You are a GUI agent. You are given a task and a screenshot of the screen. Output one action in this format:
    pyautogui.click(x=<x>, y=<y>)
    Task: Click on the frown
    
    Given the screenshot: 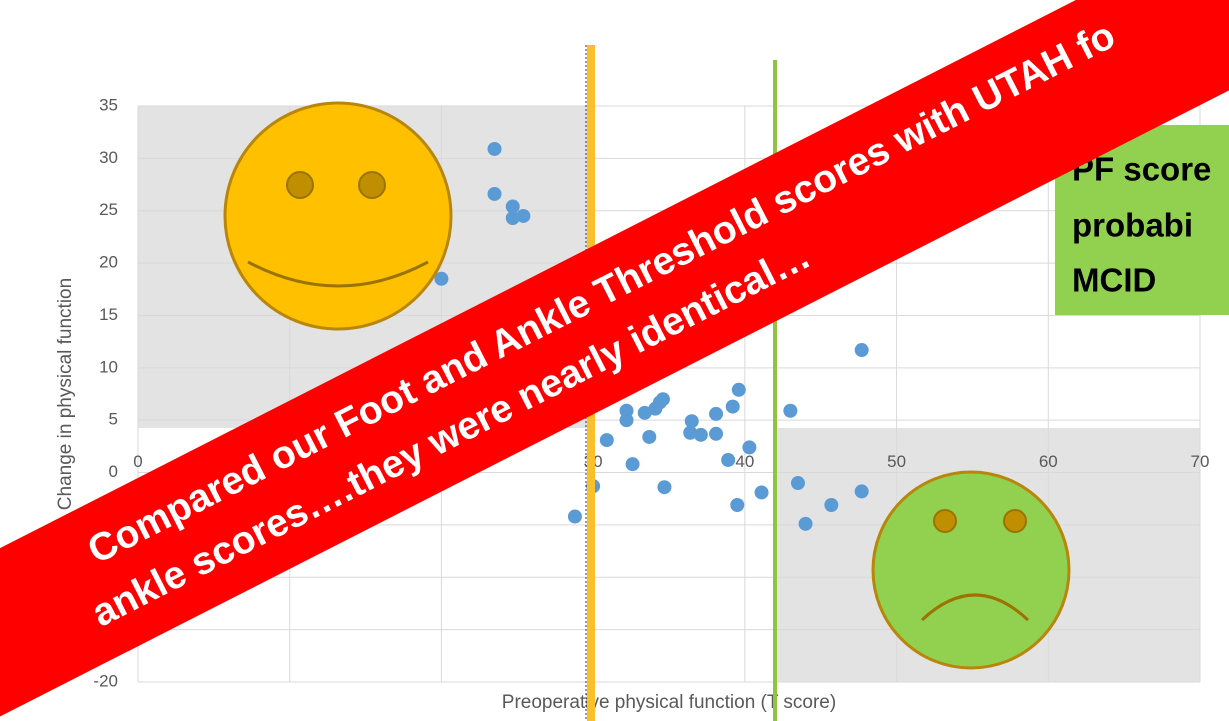 What is the action you would take?
    pyautogui.click(x=975, y=607)
    